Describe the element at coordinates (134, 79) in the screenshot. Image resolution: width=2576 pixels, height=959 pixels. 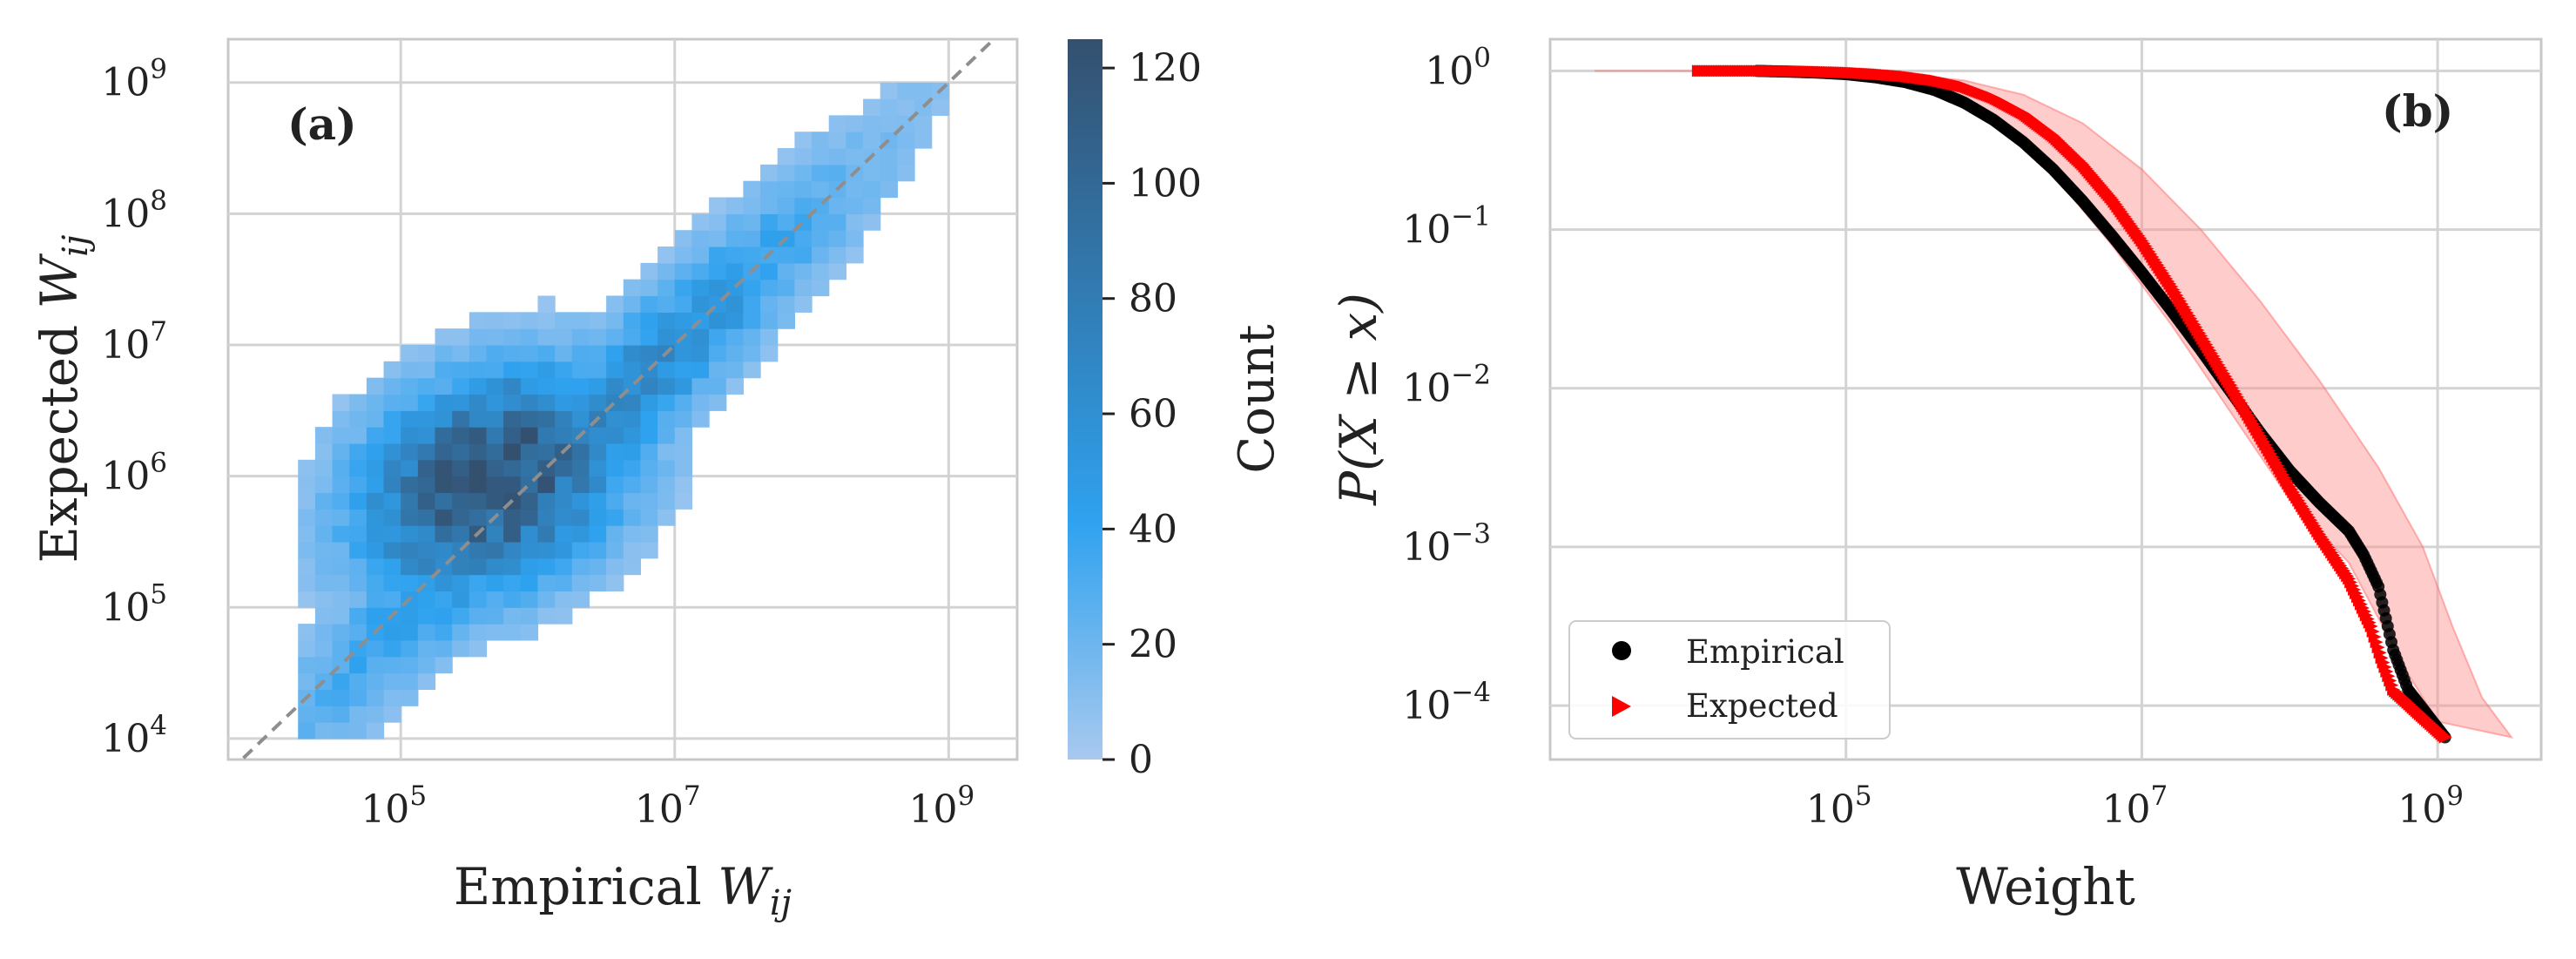
I see `y-tick-label: 10⁹` at that location.